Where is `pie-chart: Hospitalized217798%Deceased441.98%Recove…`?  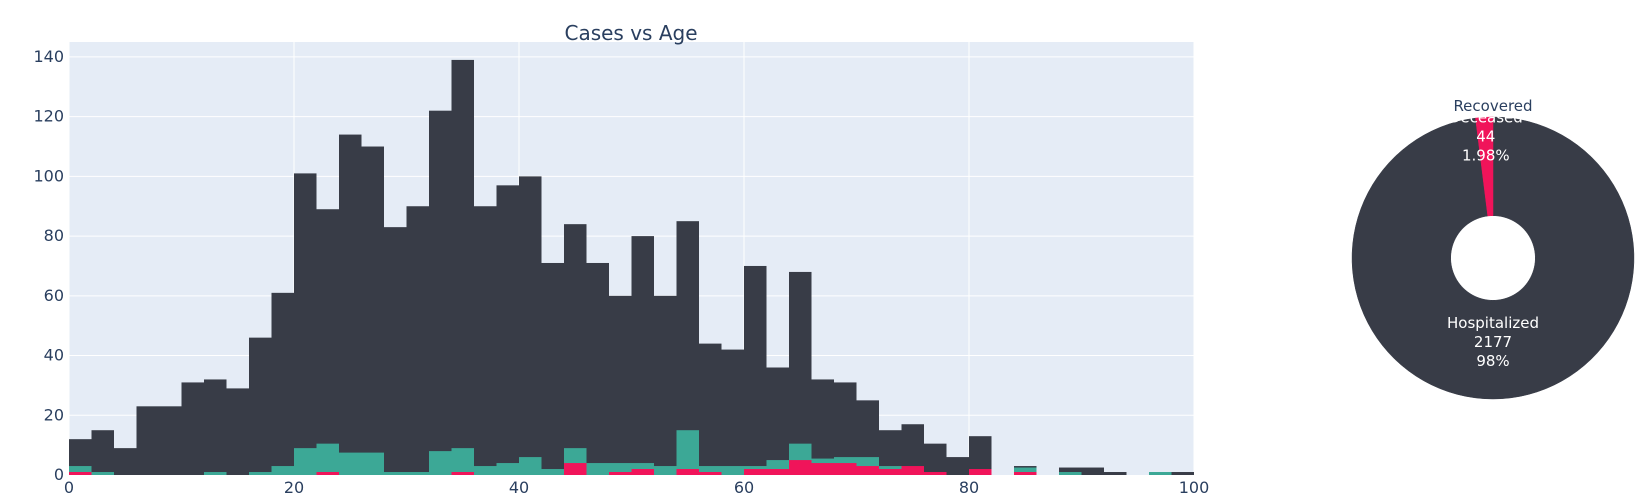 pie-chart: Hospitalized217798%Deceased441.98%Recove… is located at coordinates (1493, 248).